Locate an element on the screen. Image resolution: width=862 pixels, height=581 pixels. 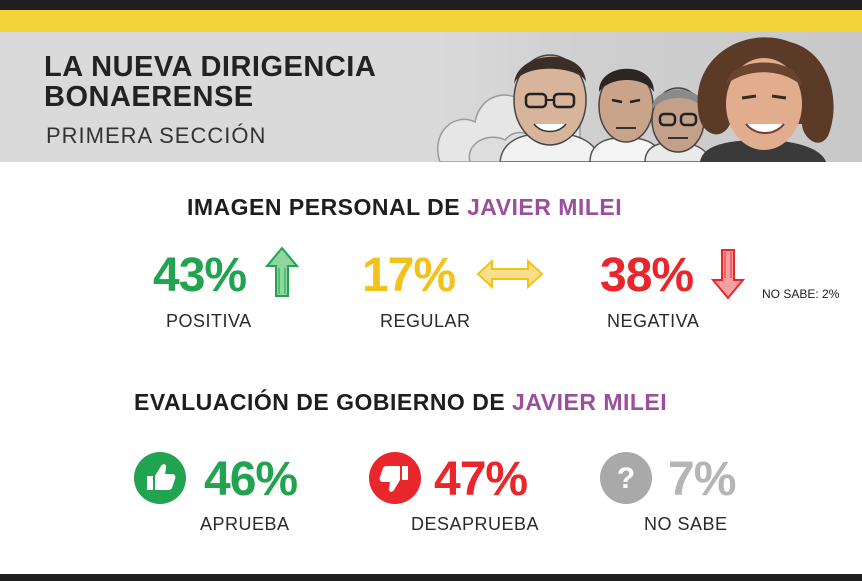
imagen-title-prefix: IMAGEN PERSONAL DE is located at coordinates (327, 207).